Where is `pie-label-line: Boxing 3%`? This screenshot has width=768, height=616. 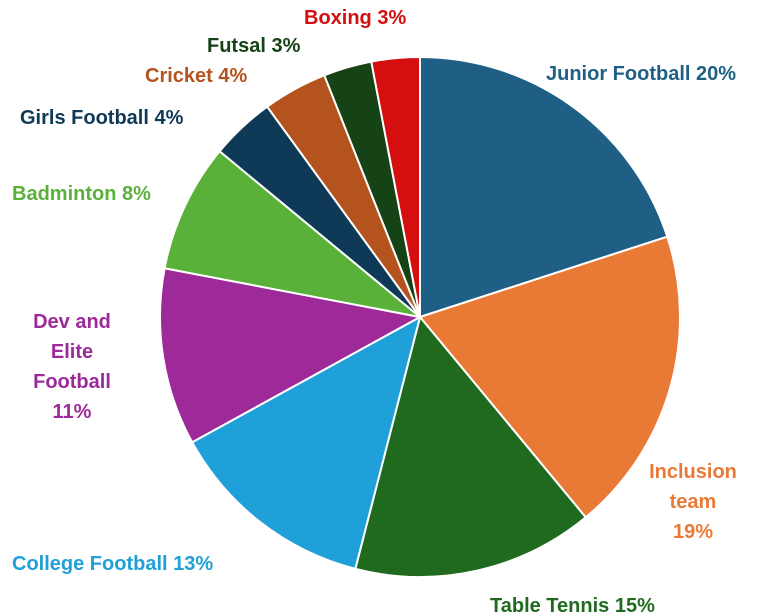 pie-label-line: Boxing 3% is located at coordinates (355, 18).